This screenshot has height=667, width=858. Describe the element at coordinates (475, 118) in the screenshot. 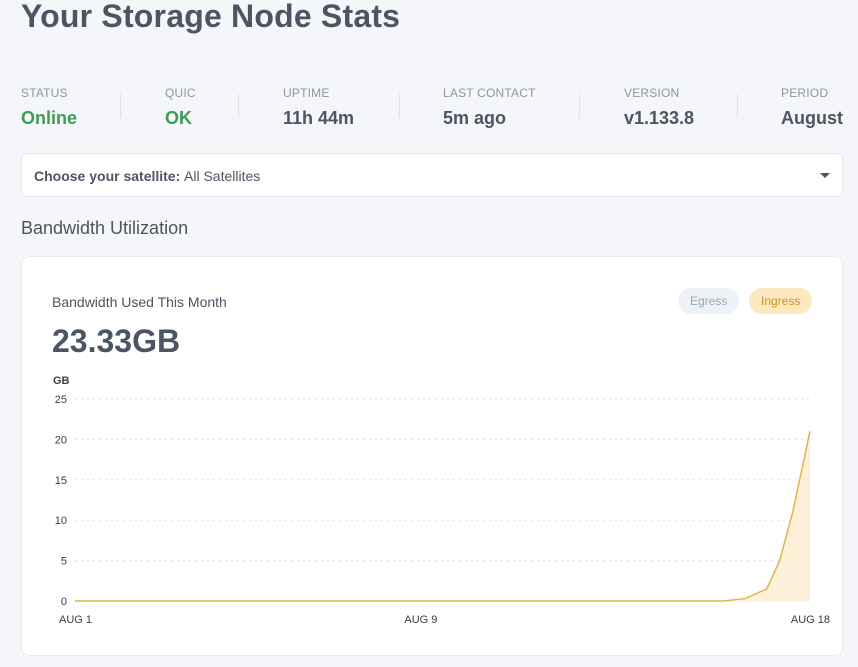

I see `stat-value: 5m ago` at that location.